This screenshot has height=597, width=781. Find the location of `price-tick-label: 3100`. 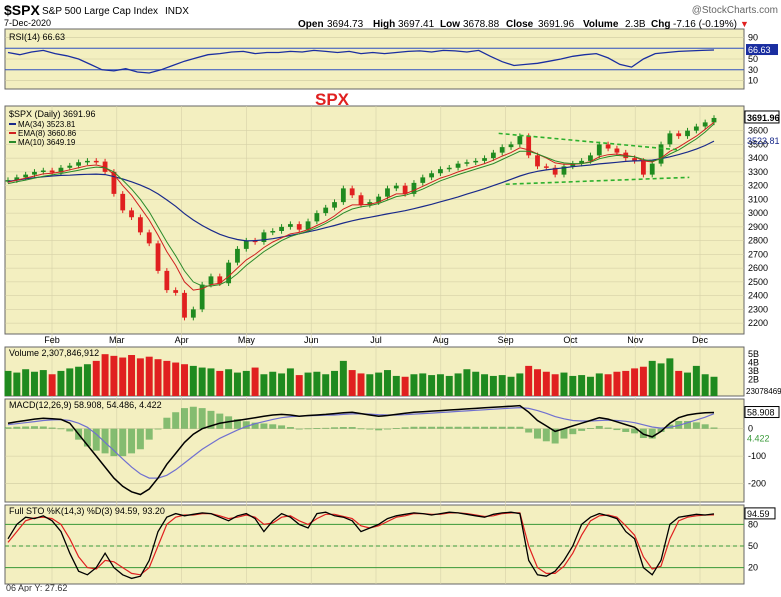

price-tick-label: 3100 is located at coordinates (758, 199).